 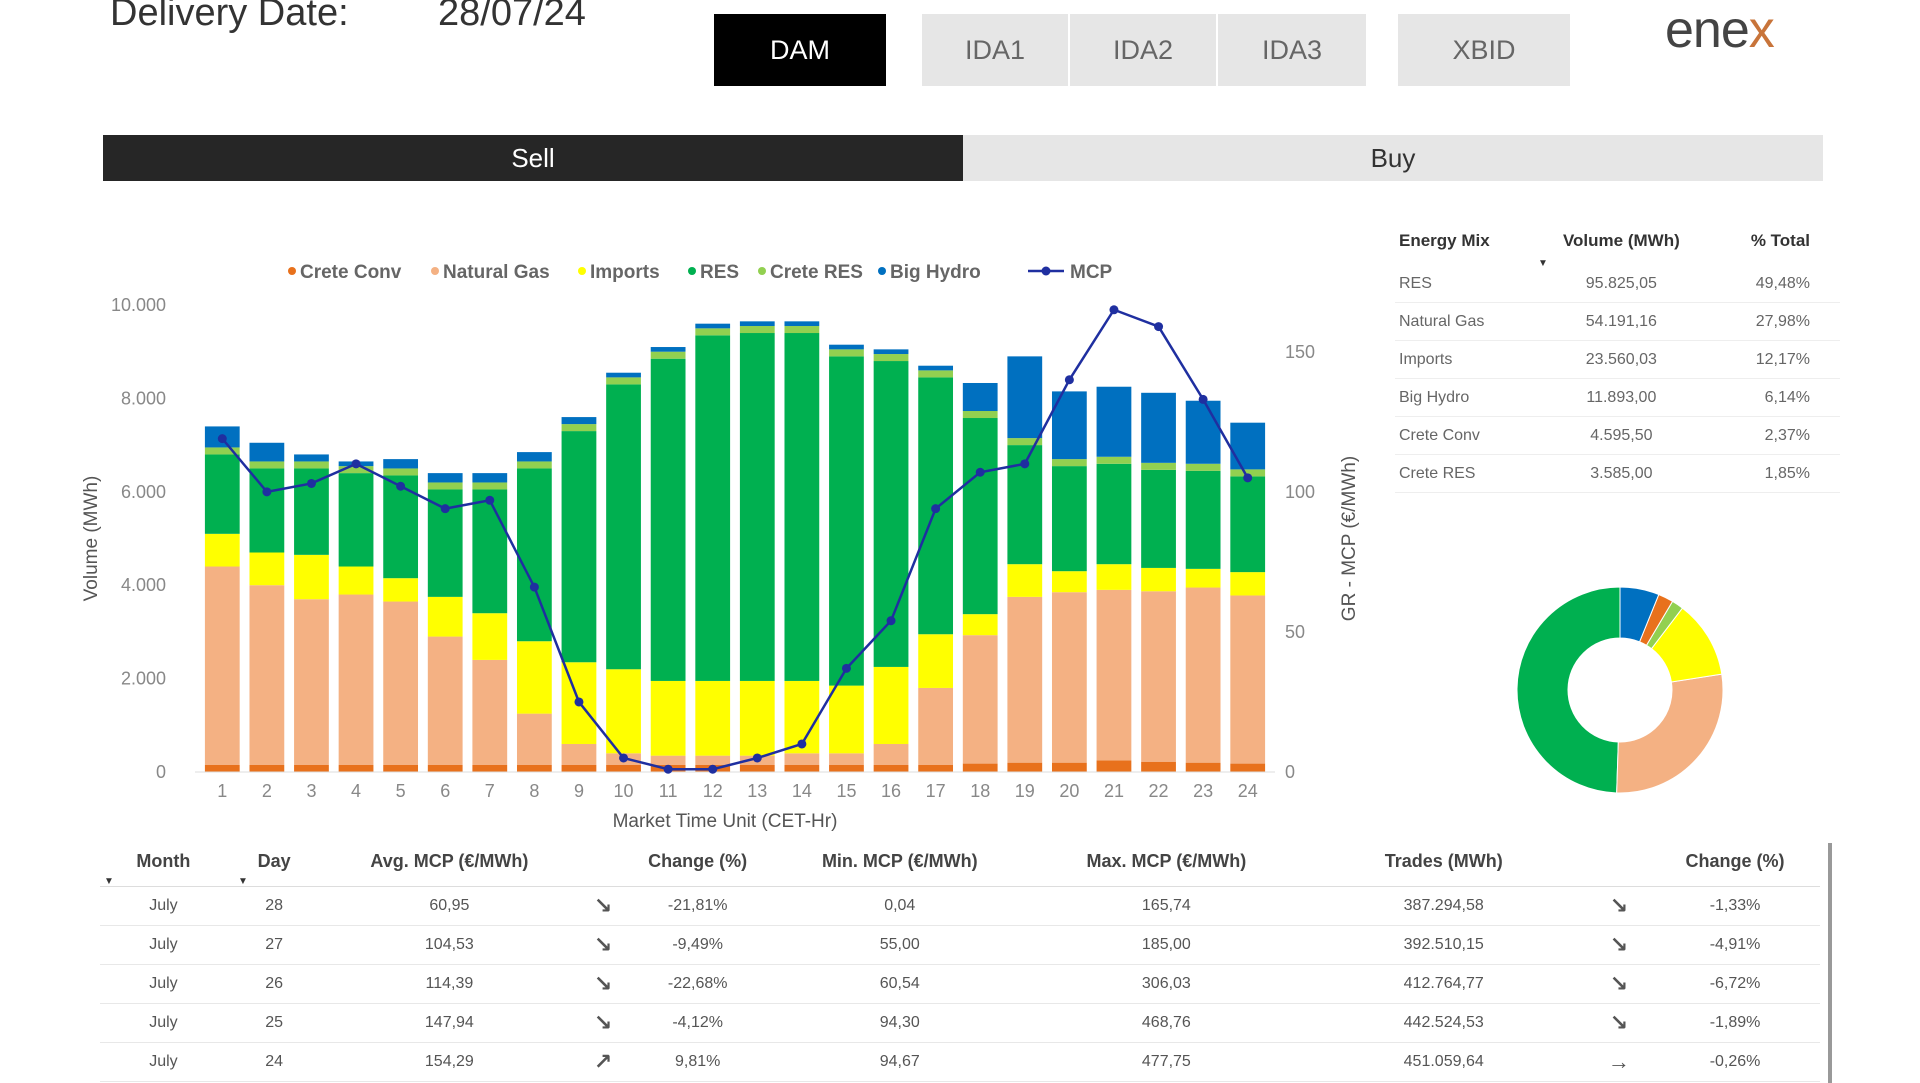 What do you see at coordinates (1735, 866) in the screenshot?
I see `header-change-2: Change (%)` at bounding box center [1735, 866].